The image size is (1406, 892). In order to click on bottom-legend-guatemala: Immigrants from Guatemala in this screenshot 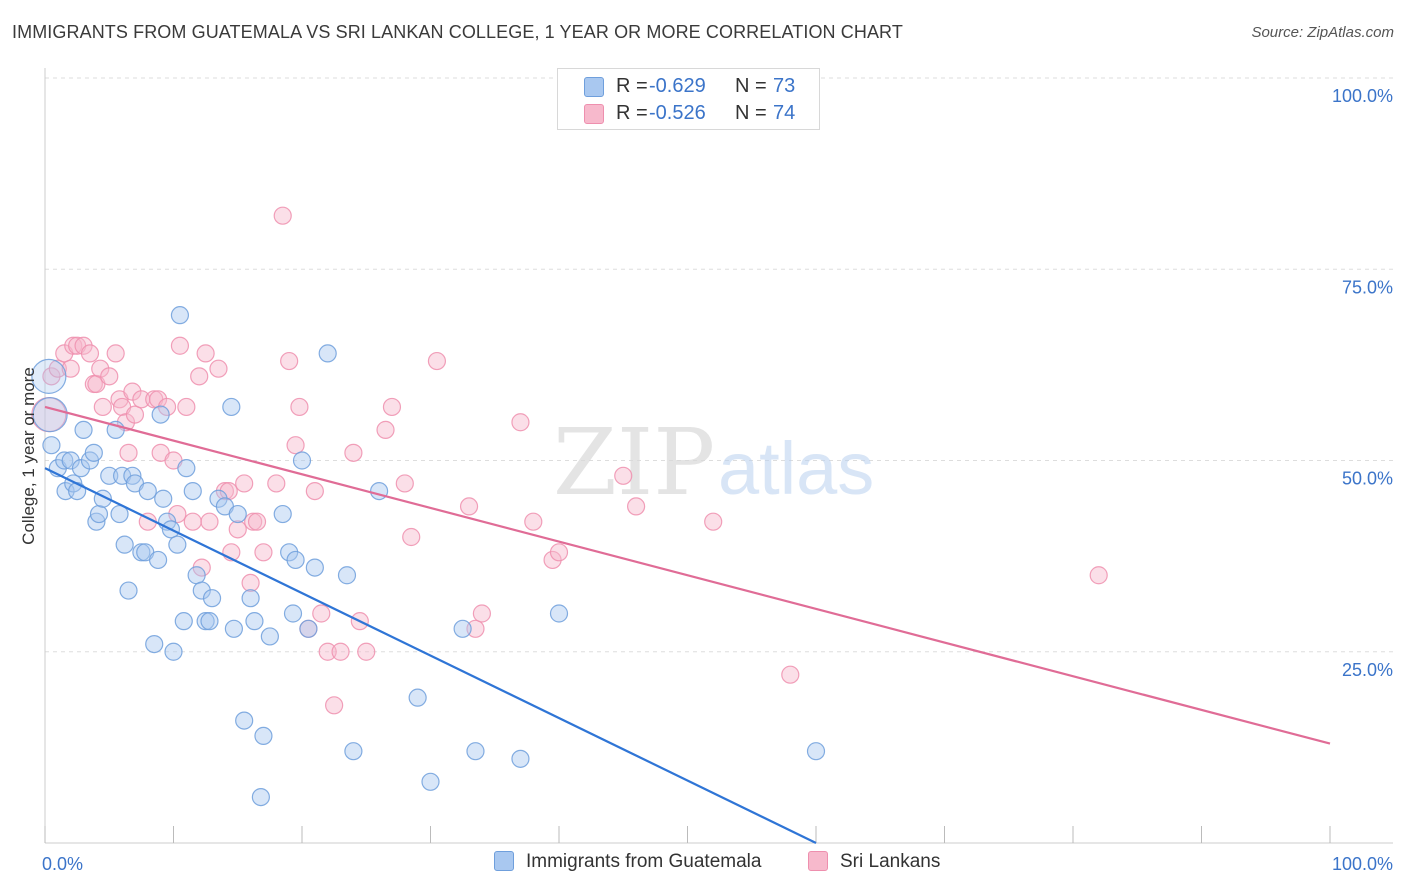, I will do `click(627, 862)`.